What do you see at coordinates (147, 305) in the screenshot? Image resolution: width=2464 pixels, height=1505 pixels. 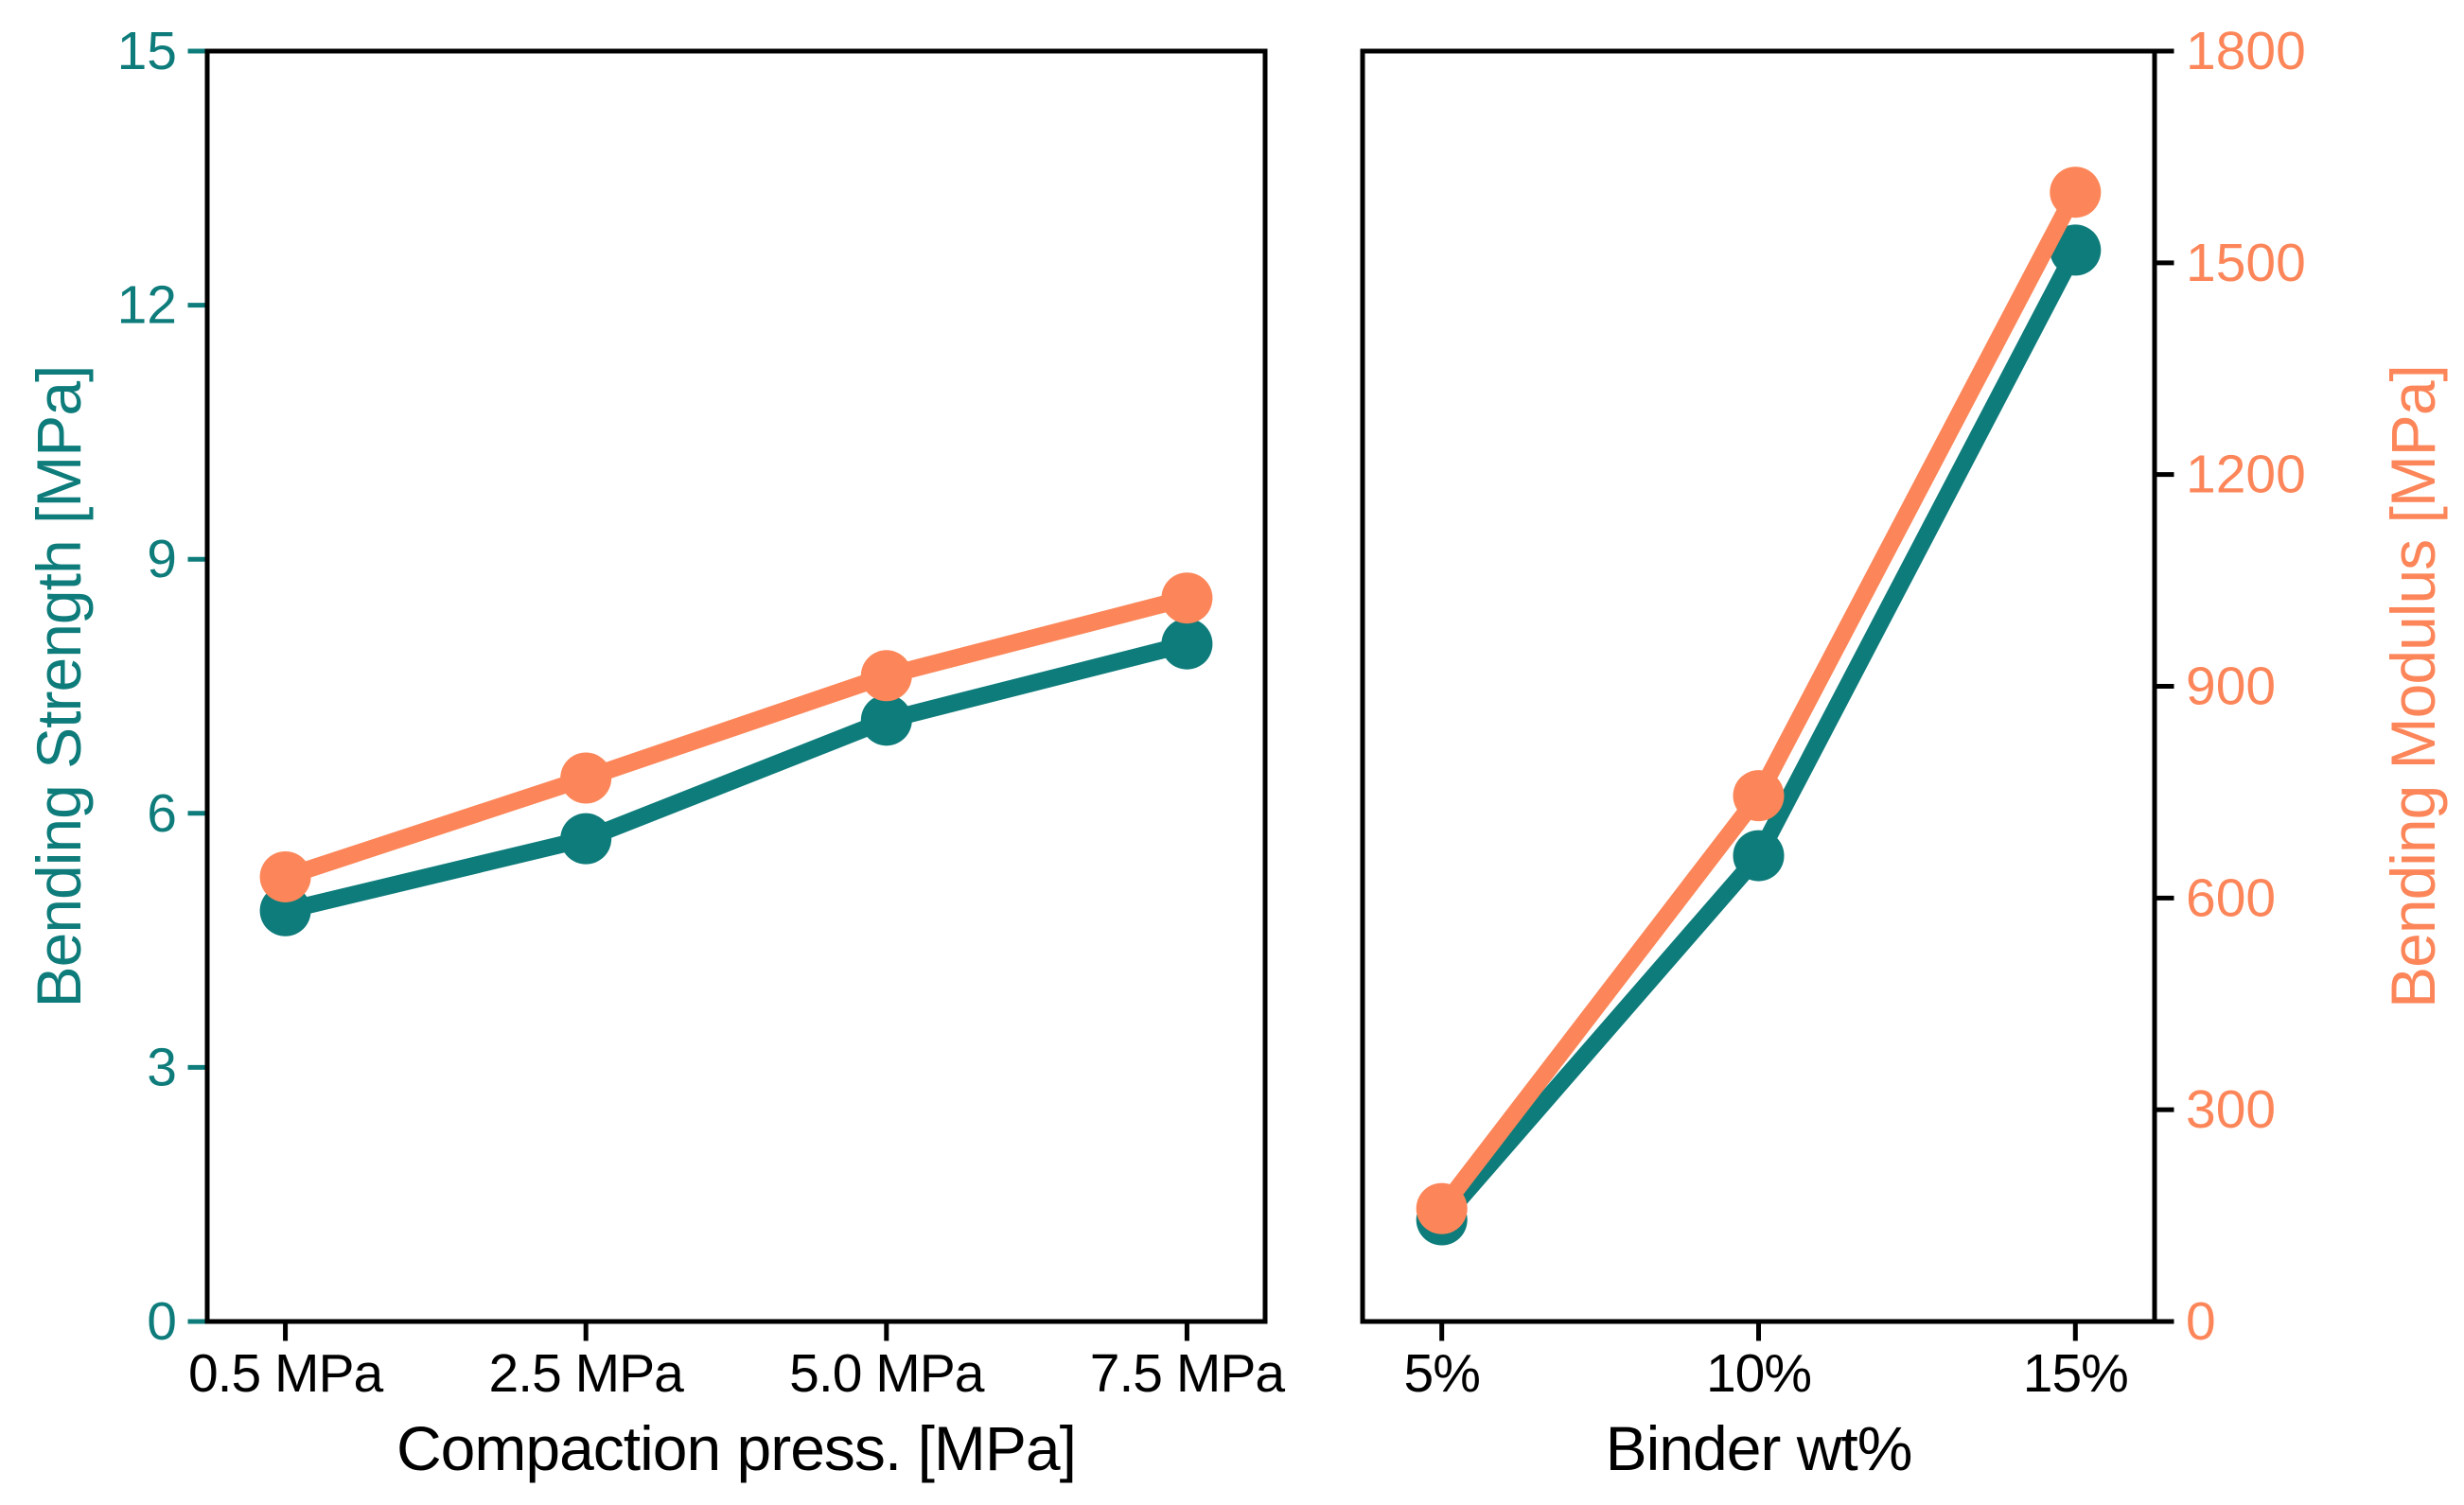 I see `y-tick-label-strength: 12` at bounding box center [147, 305].